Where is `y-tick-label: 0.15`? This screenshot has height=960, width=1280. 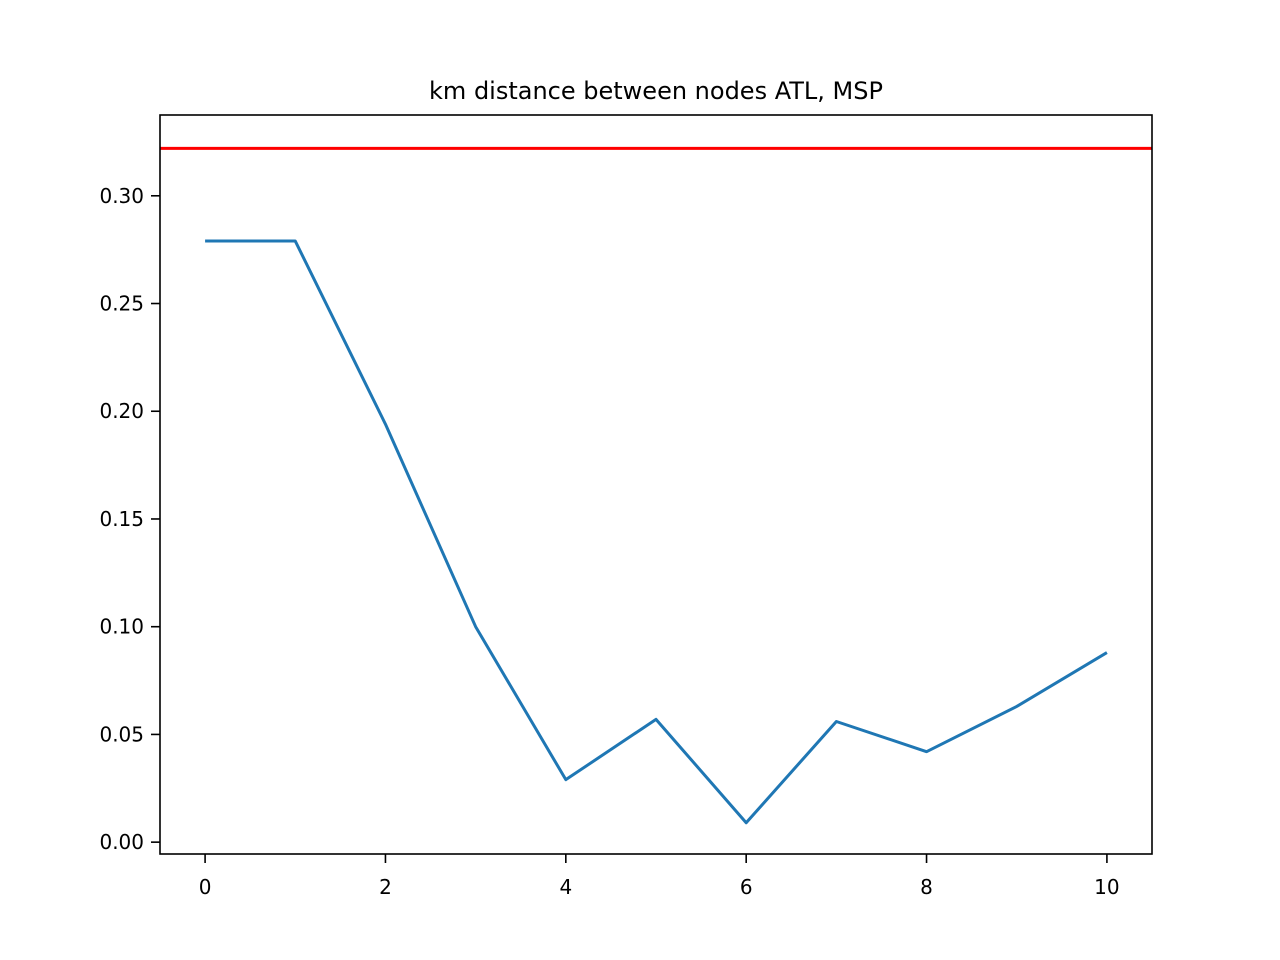 y-tick-label: 0.15 is located at coordinates (121, 519).